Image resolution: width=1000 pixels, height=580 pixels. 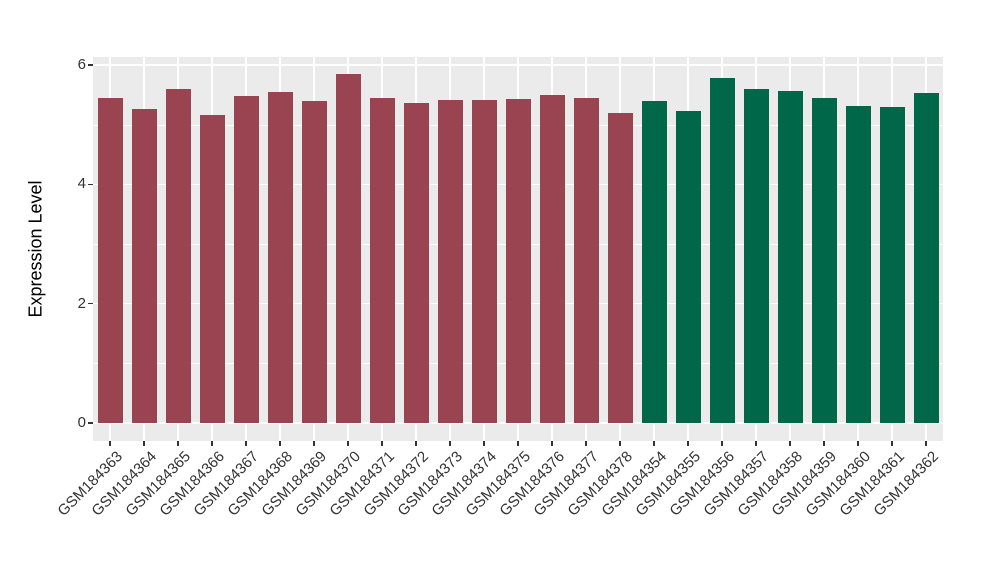 What do you see at coordinates (81, 184) in the screenshot?
I see `y-tick-label: 4` at bounding box center [81, 184].